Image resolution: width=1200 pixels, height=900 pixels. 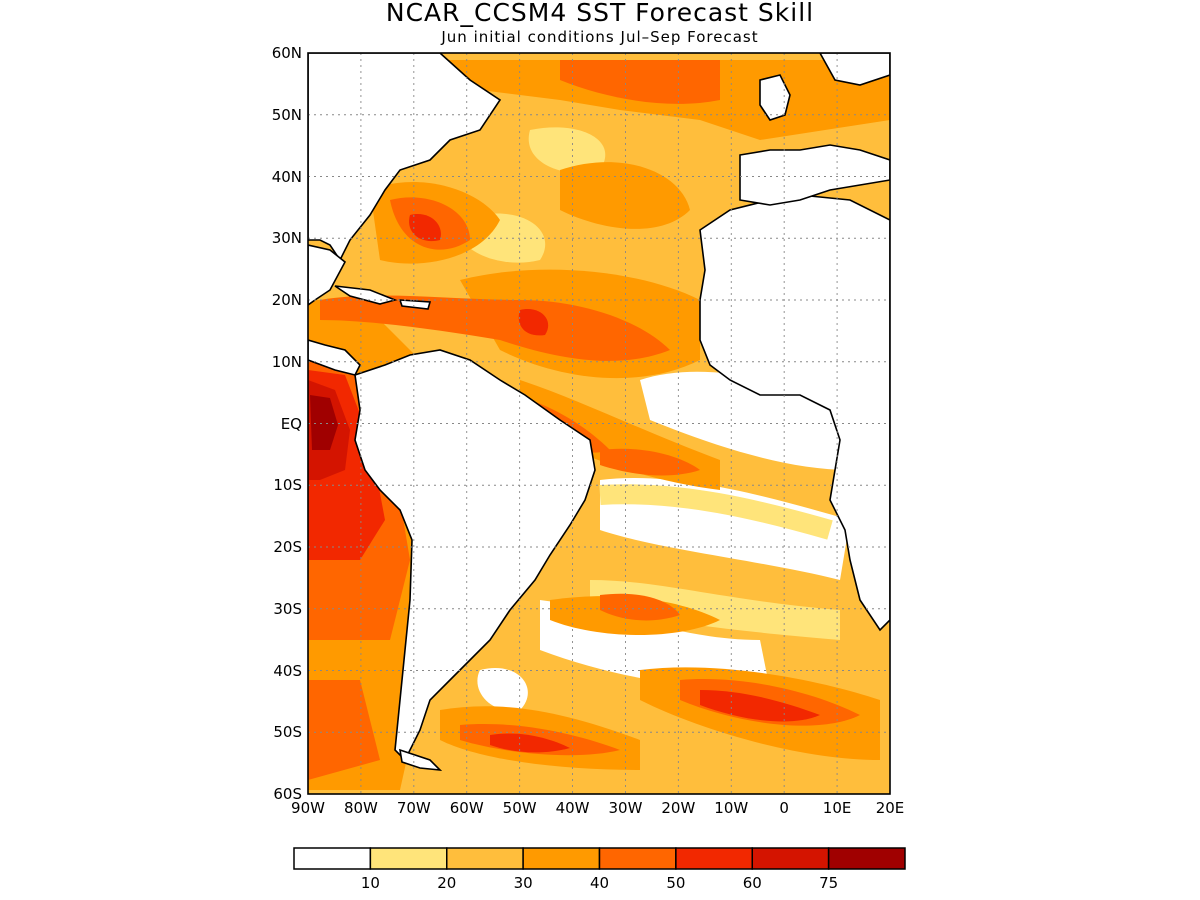 I want to click on map-subtitle: Jun initial conditions Jul–Sep Forecast, so click(x=600, y=37).